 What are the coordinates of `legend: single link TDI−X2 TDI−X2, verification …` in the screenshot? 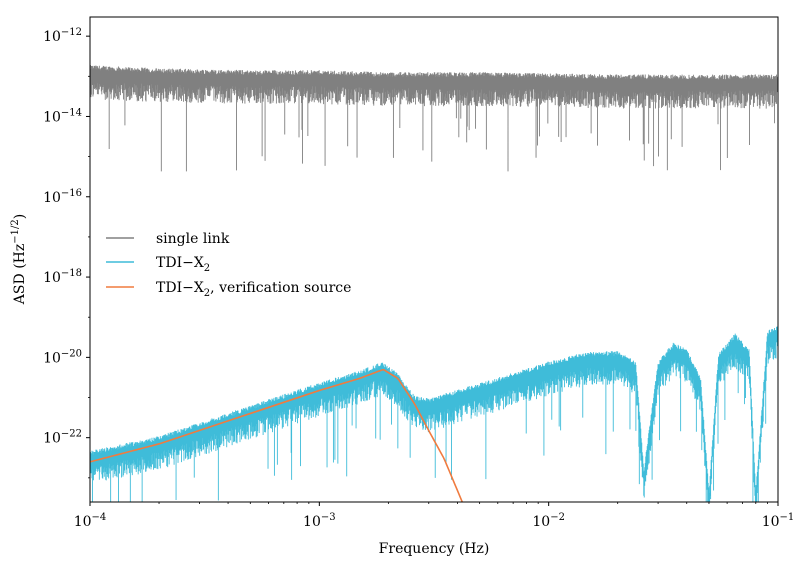 It's located at (228, 265).